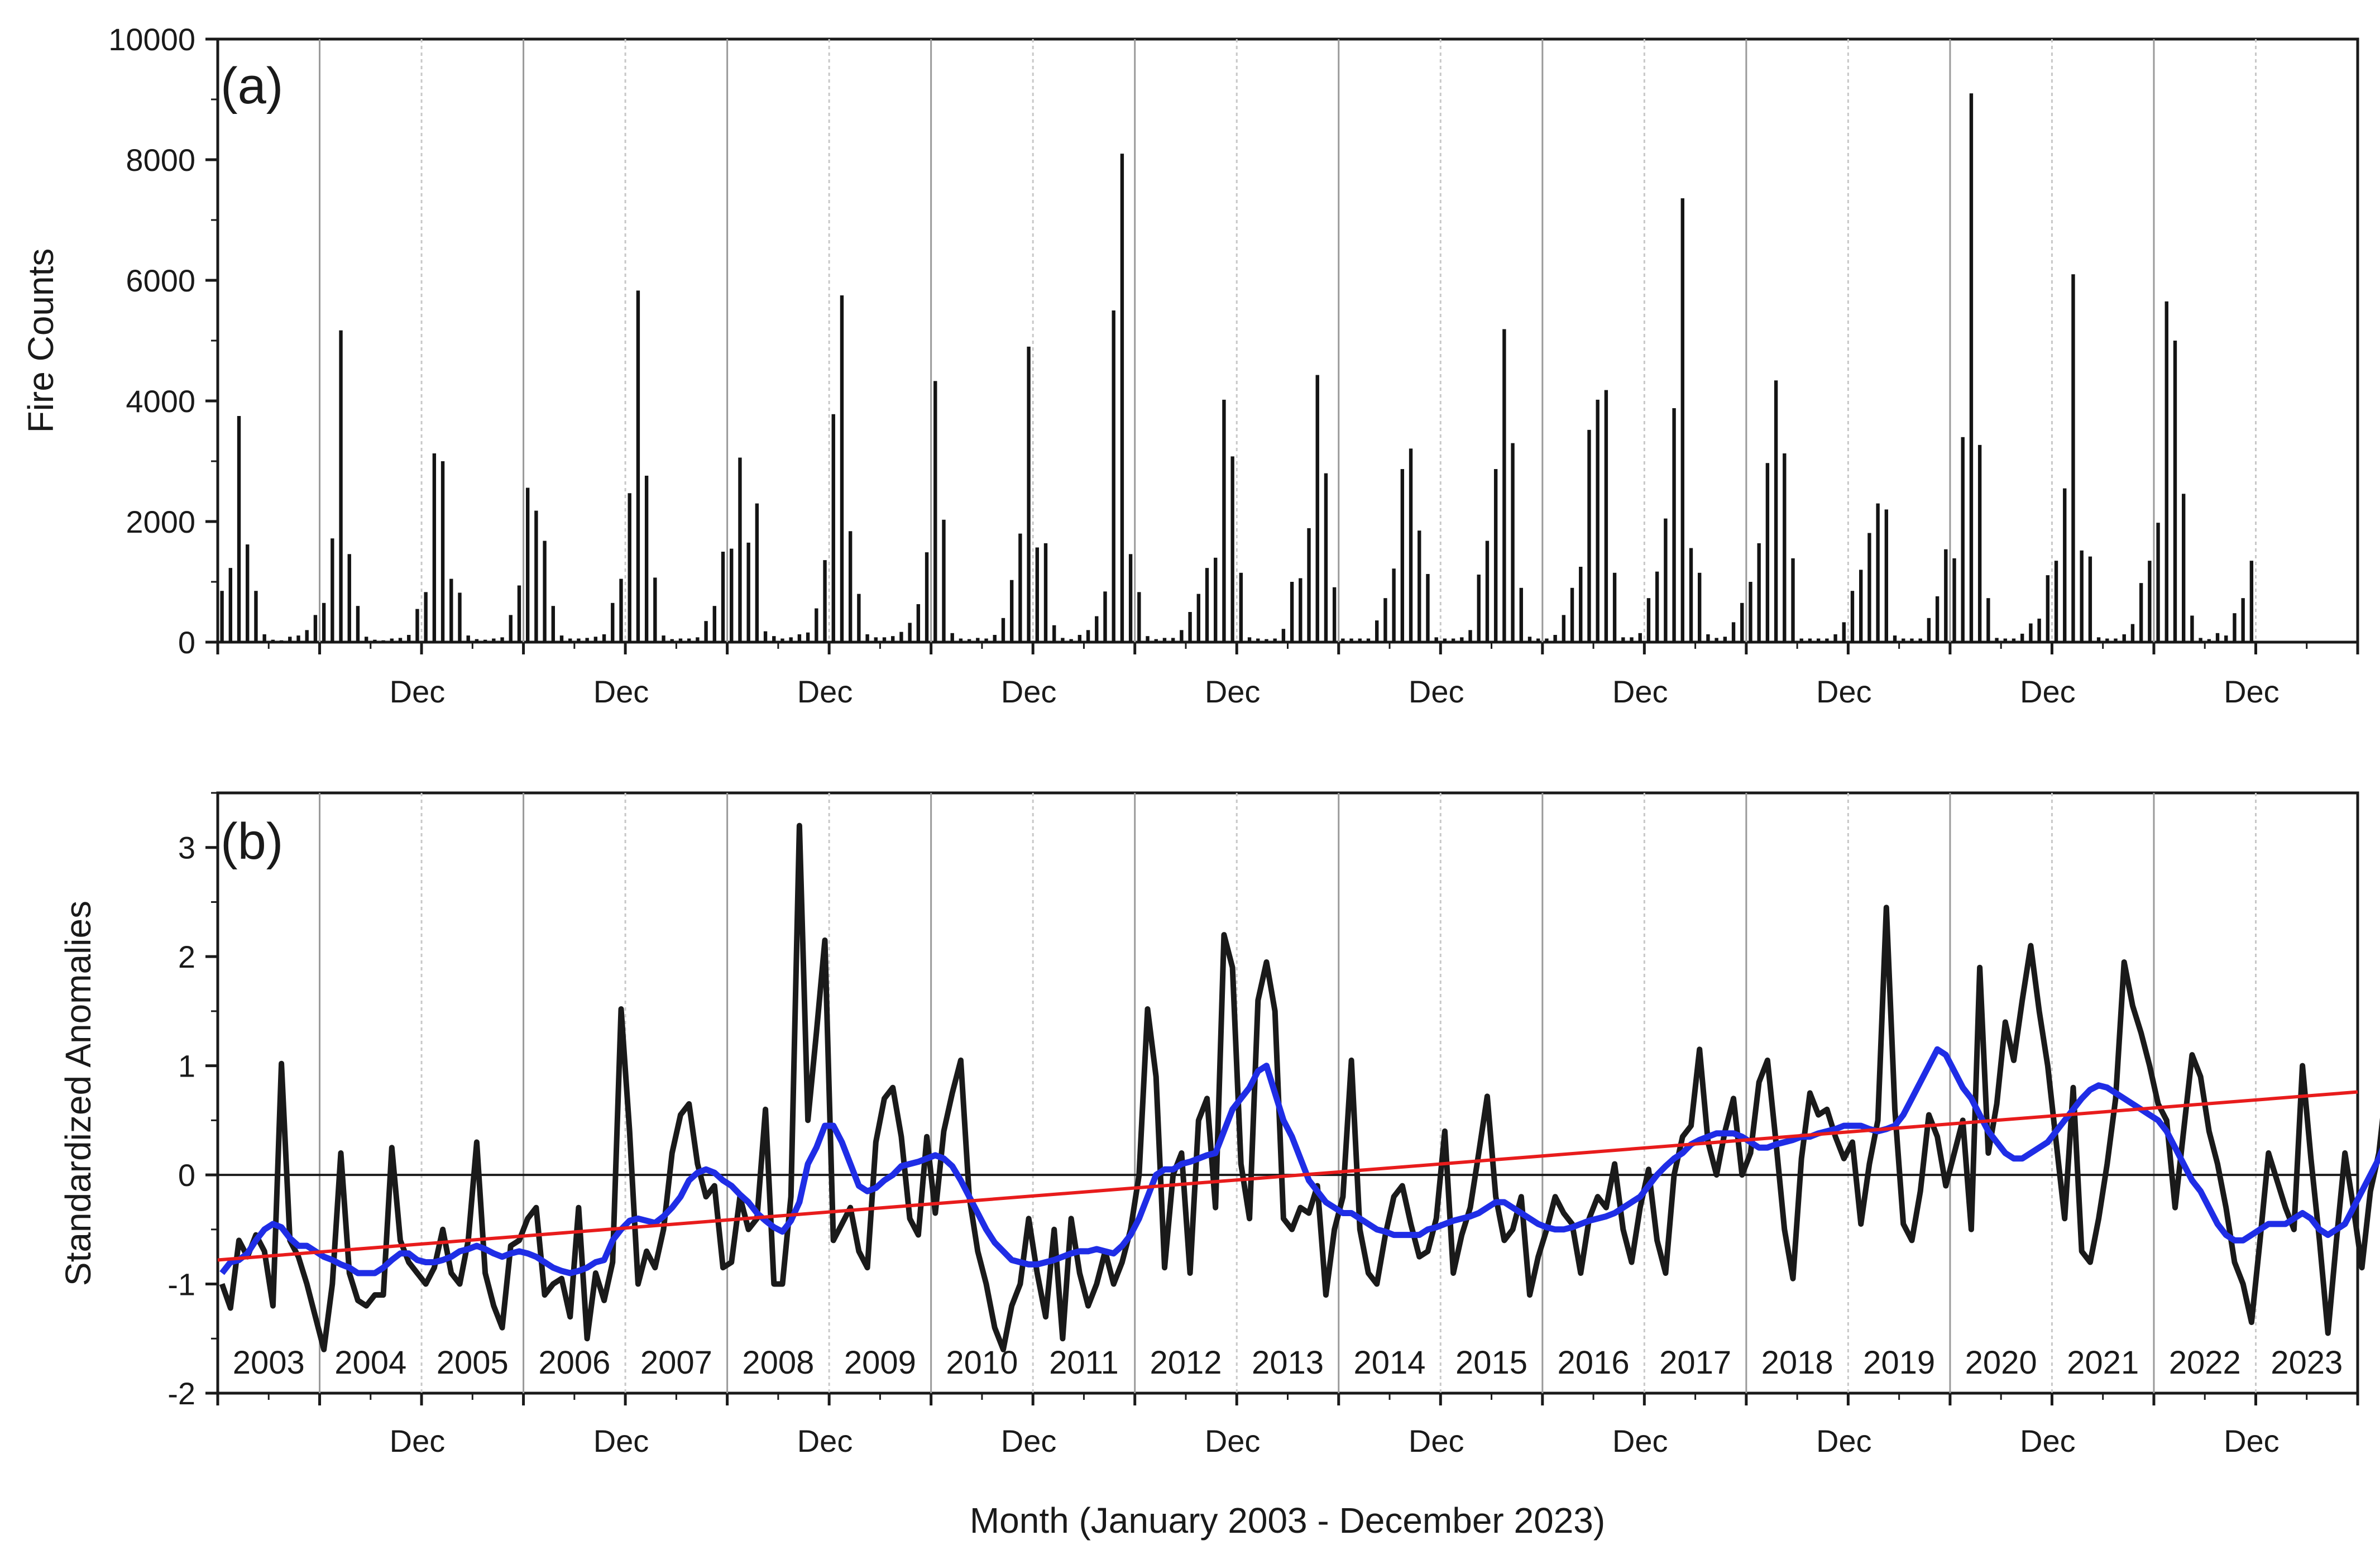  I want to click on panel-a-y-tick-label: 0, so click(186, 642).